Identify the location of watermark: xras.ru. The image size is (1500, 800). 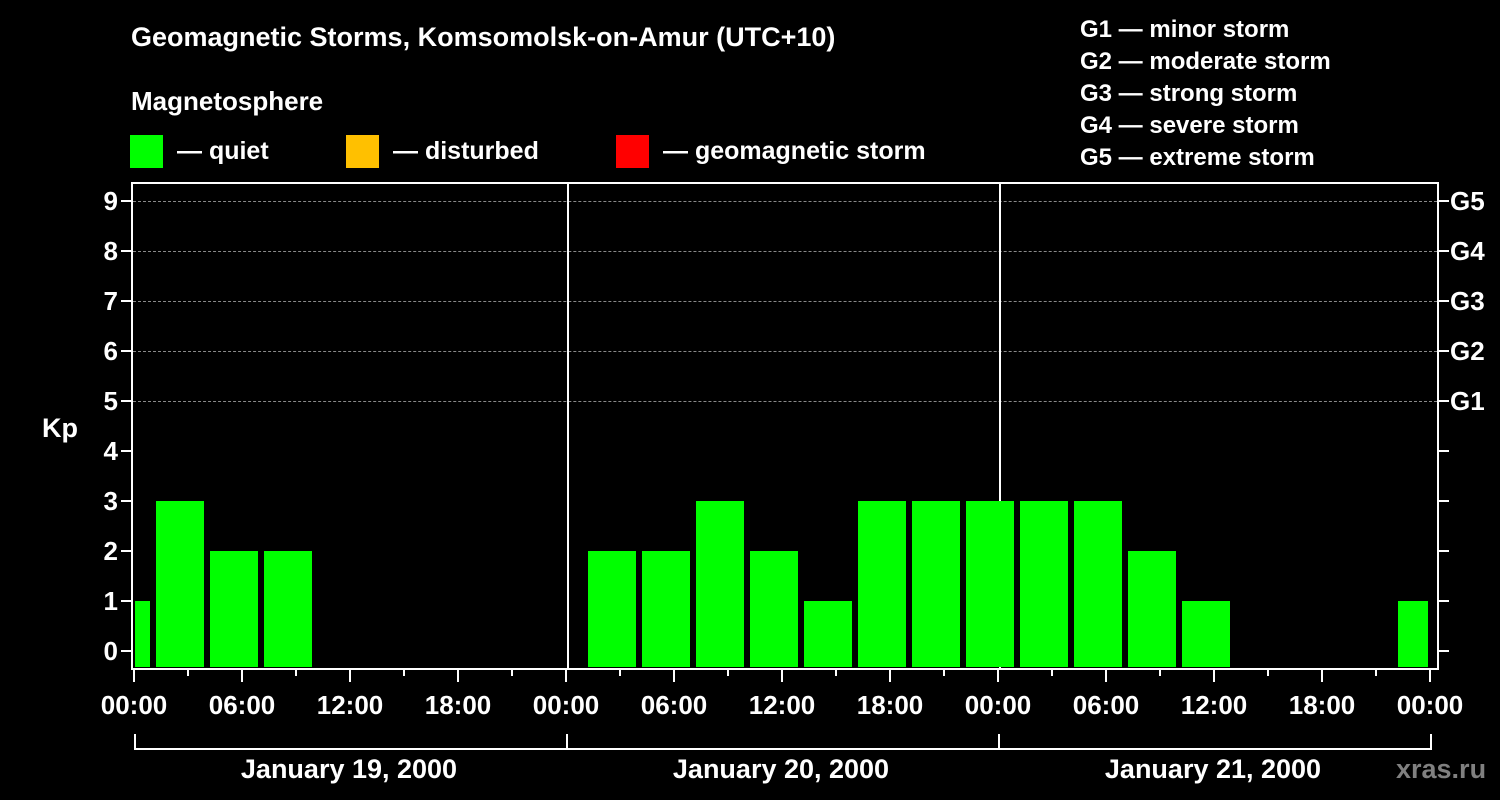
(1441, 769).